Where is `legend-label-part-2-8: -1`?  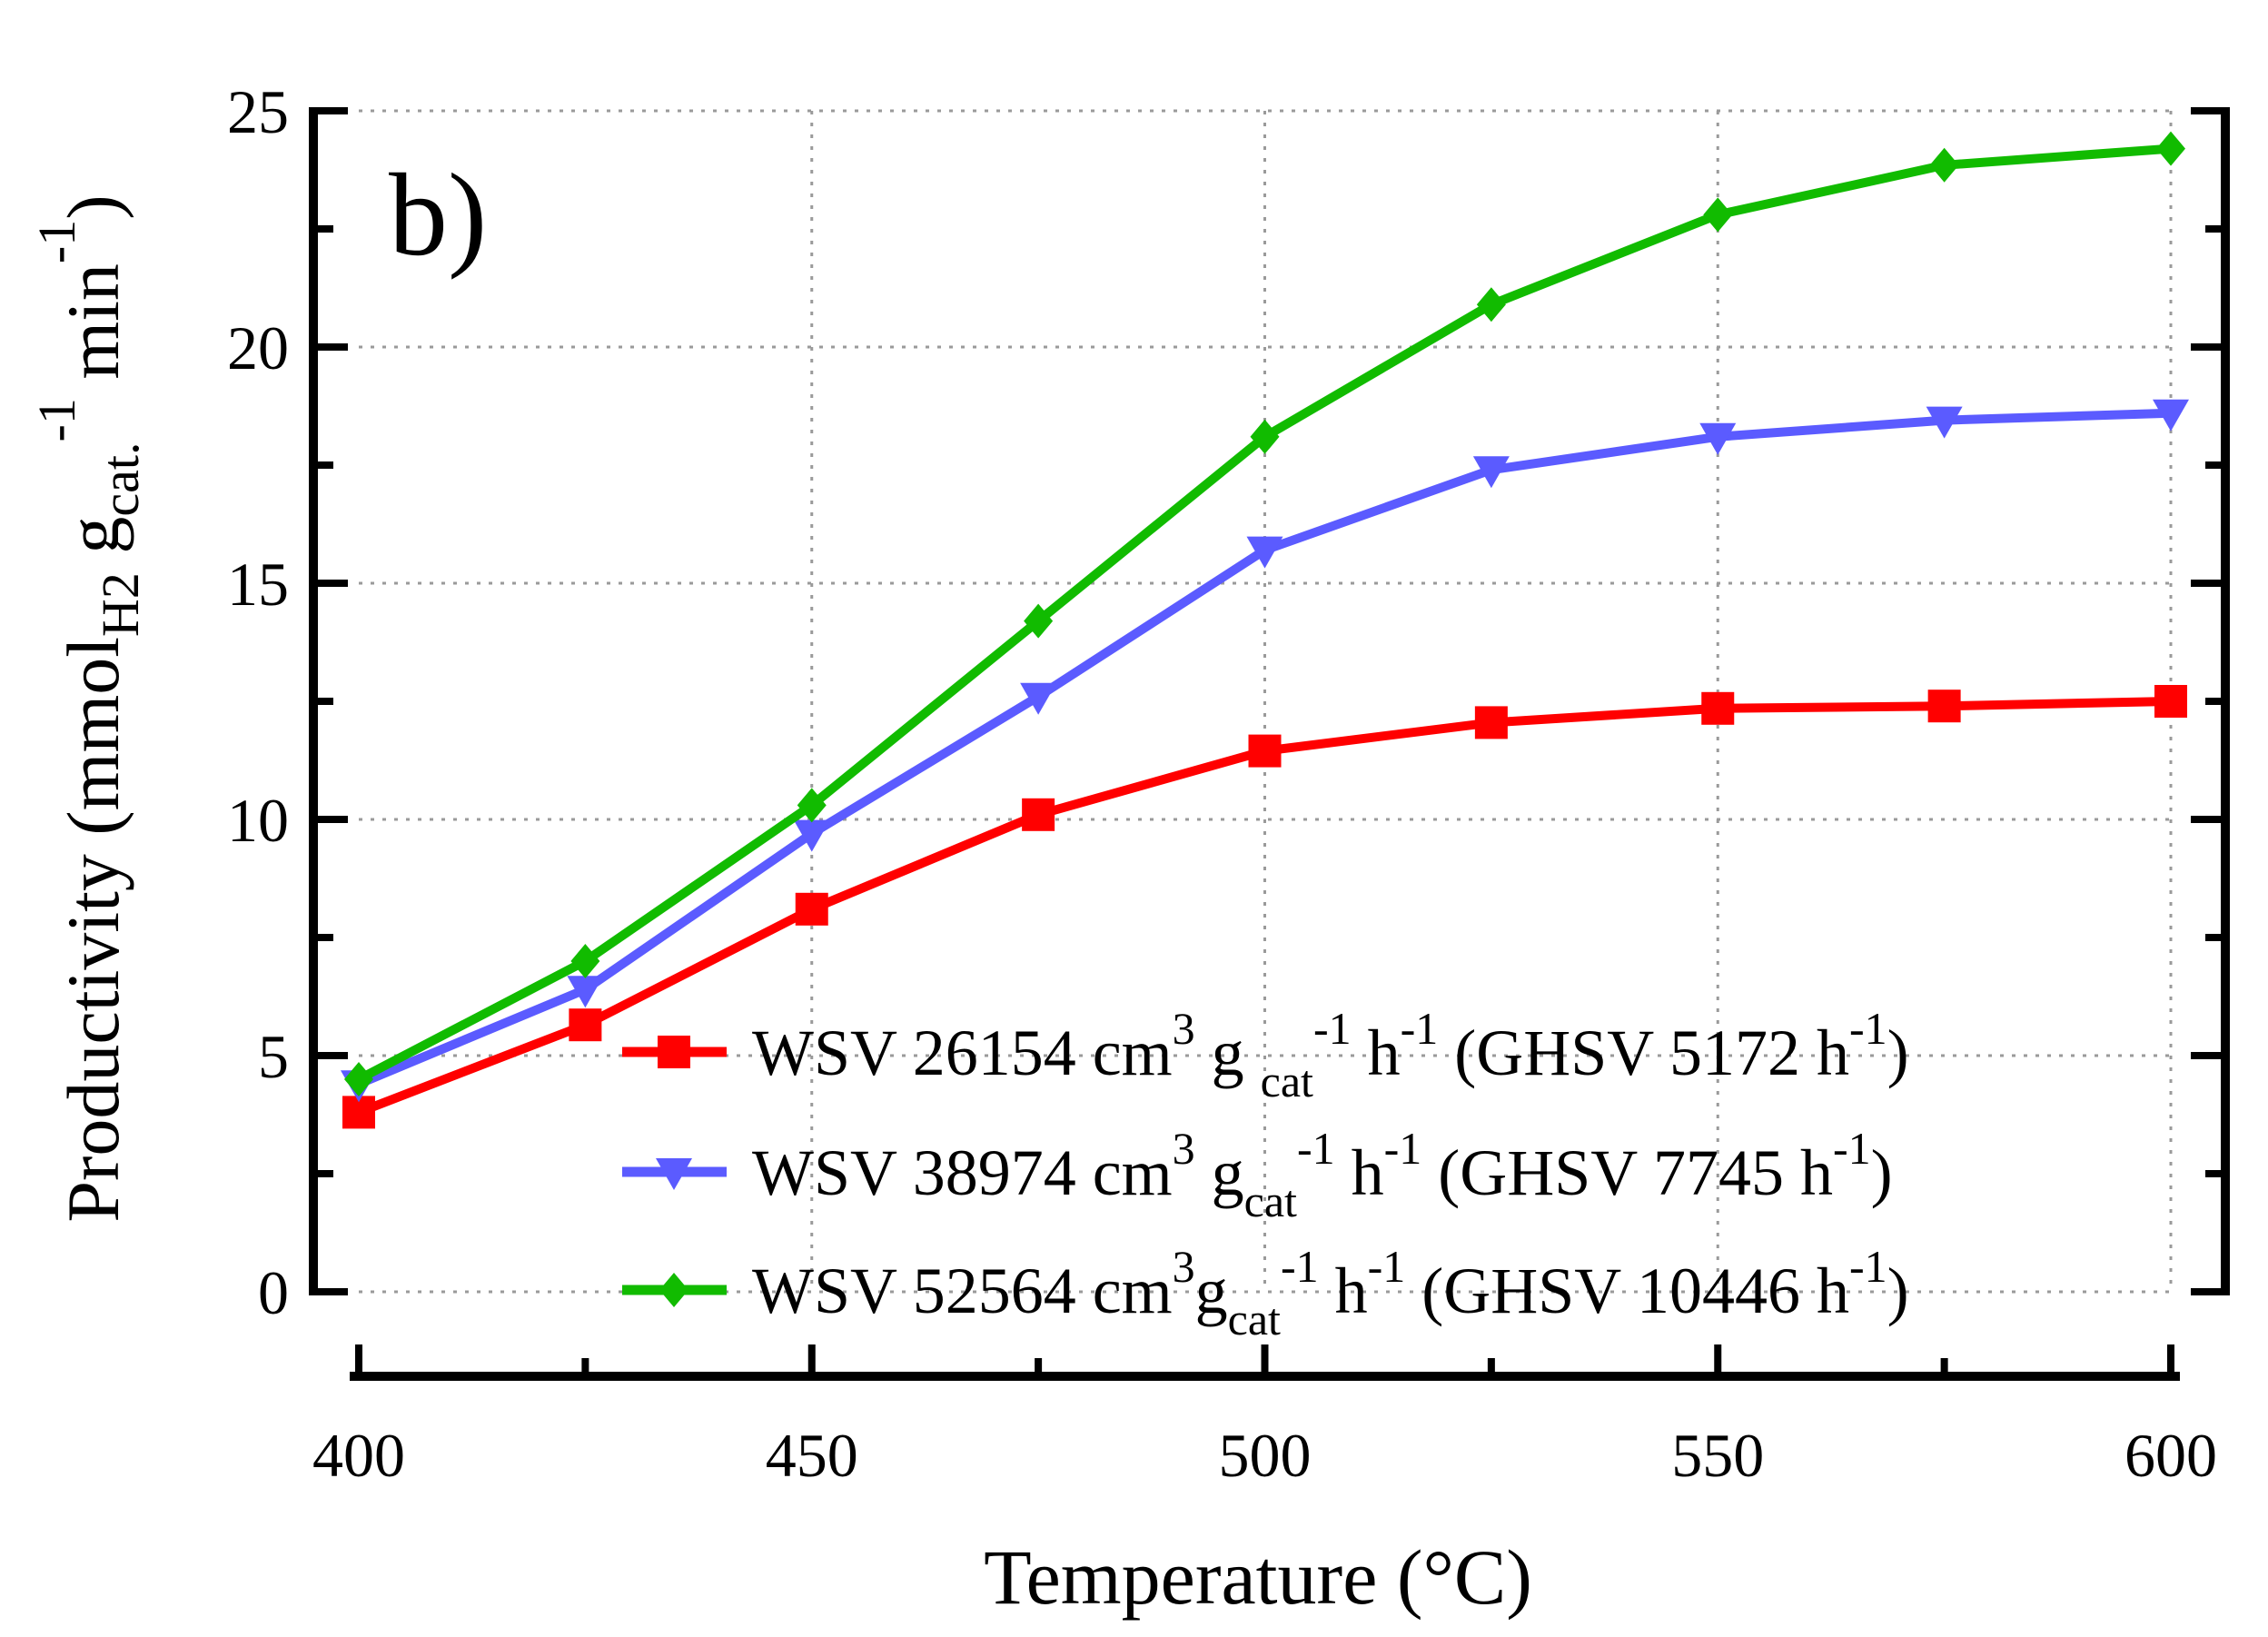
legend-label-part-2-8: -1 is located at coordinates (1868, 1266).